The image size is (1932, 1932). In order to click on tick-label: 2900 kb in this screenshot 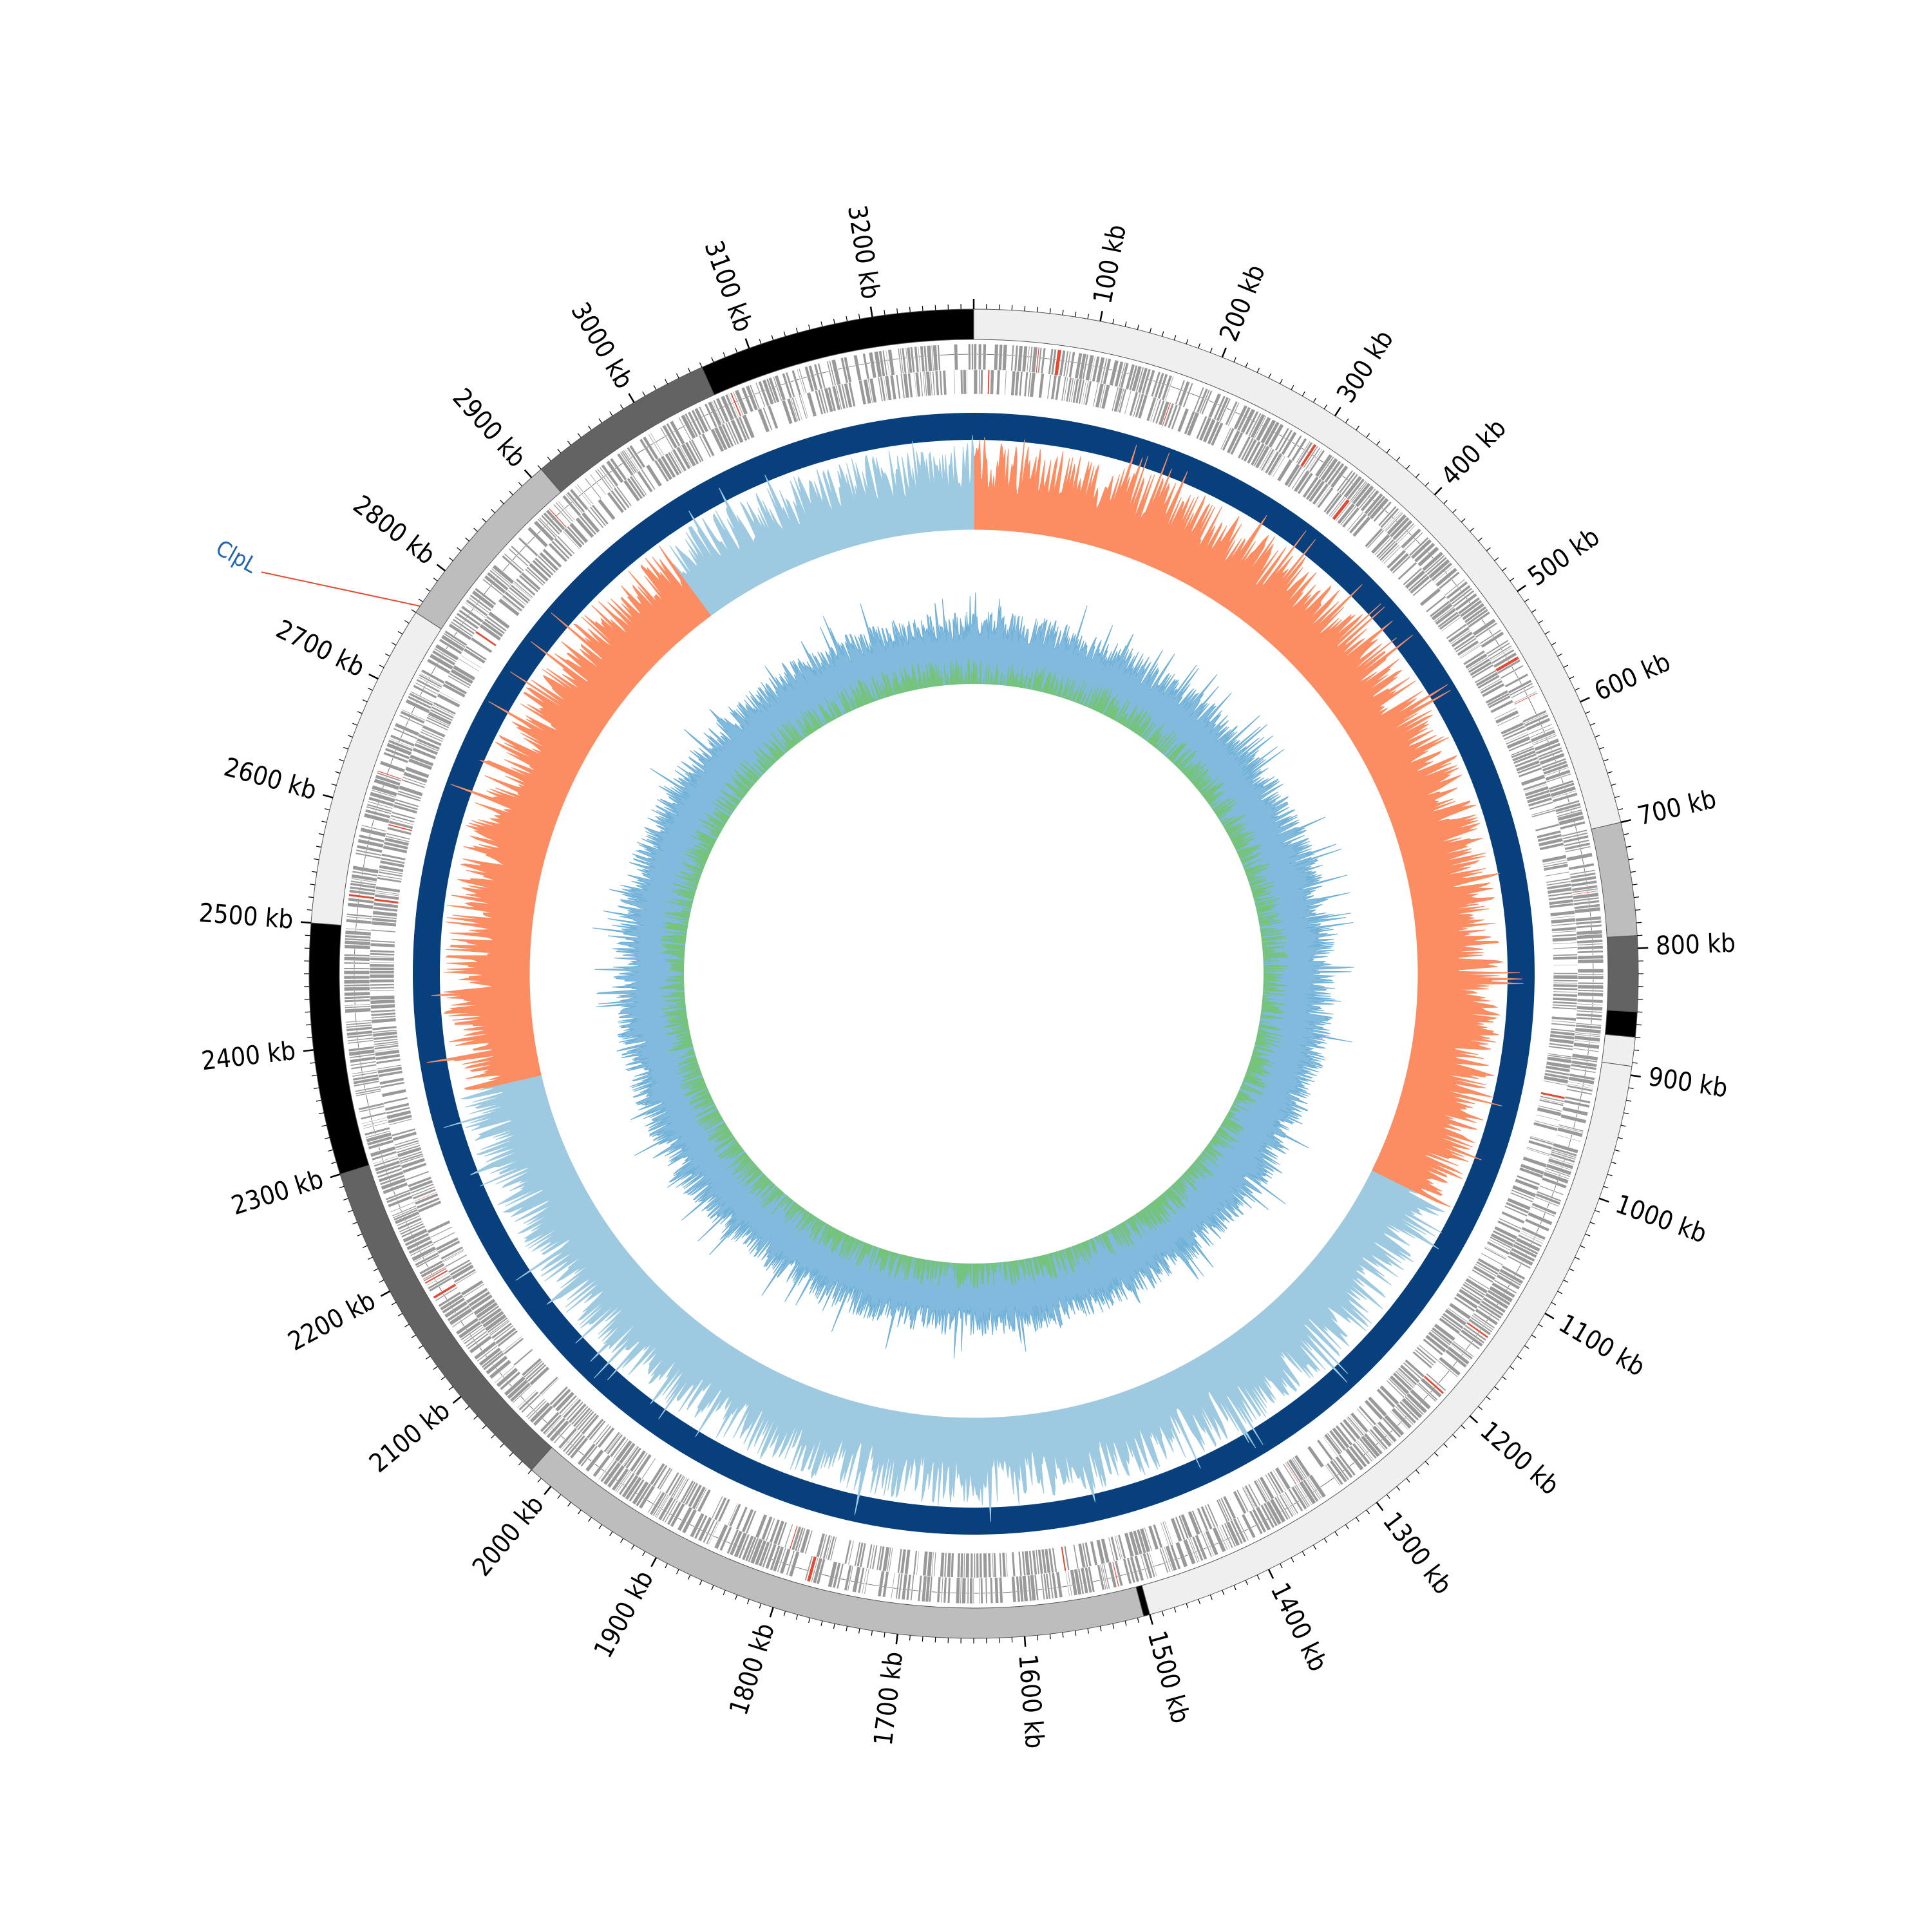, I will do `click(489, 428)`.